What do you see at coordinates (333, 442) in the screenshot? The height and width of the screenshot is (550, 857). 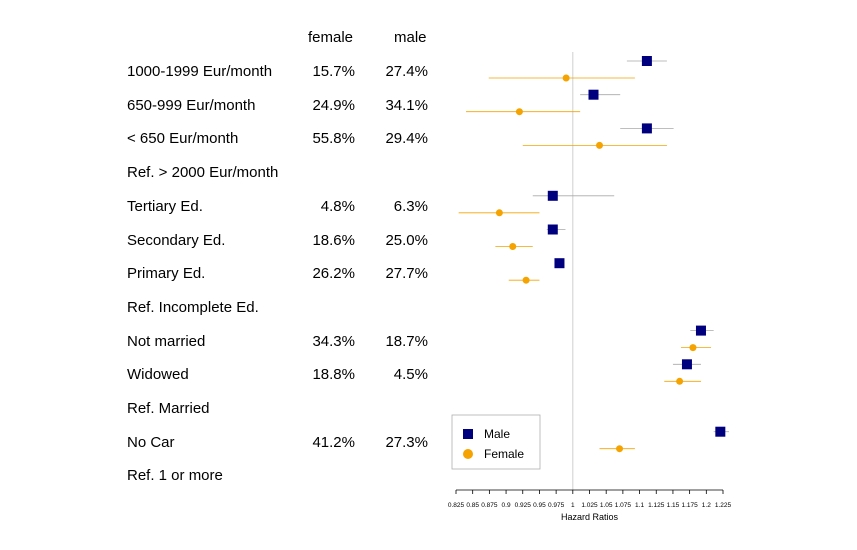 I see `row-female-value: 41.2%` at bounding box center [333, 442].